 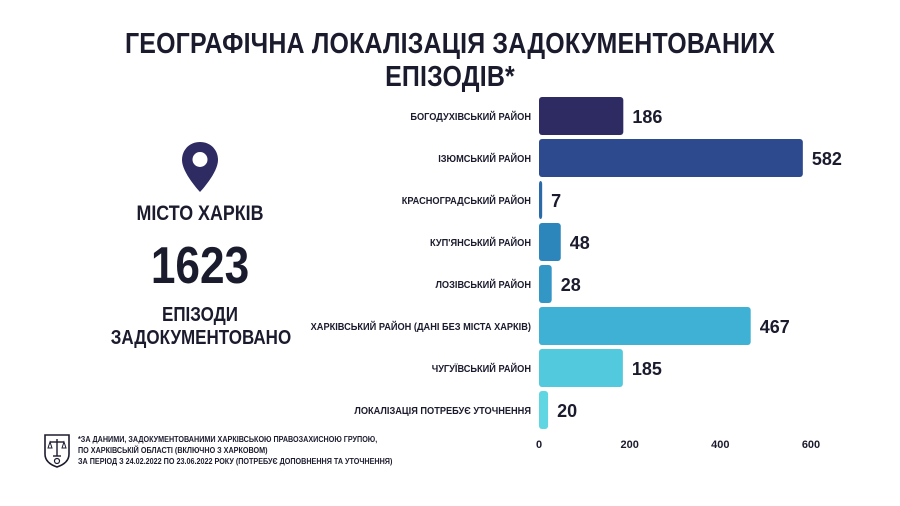 What do you see at coordinates (470, 116) in the screenshot?
I see `category-label-1: БОГОДУХІВСЬКИЙ РАЙОН` at bounding box center [470, 116].